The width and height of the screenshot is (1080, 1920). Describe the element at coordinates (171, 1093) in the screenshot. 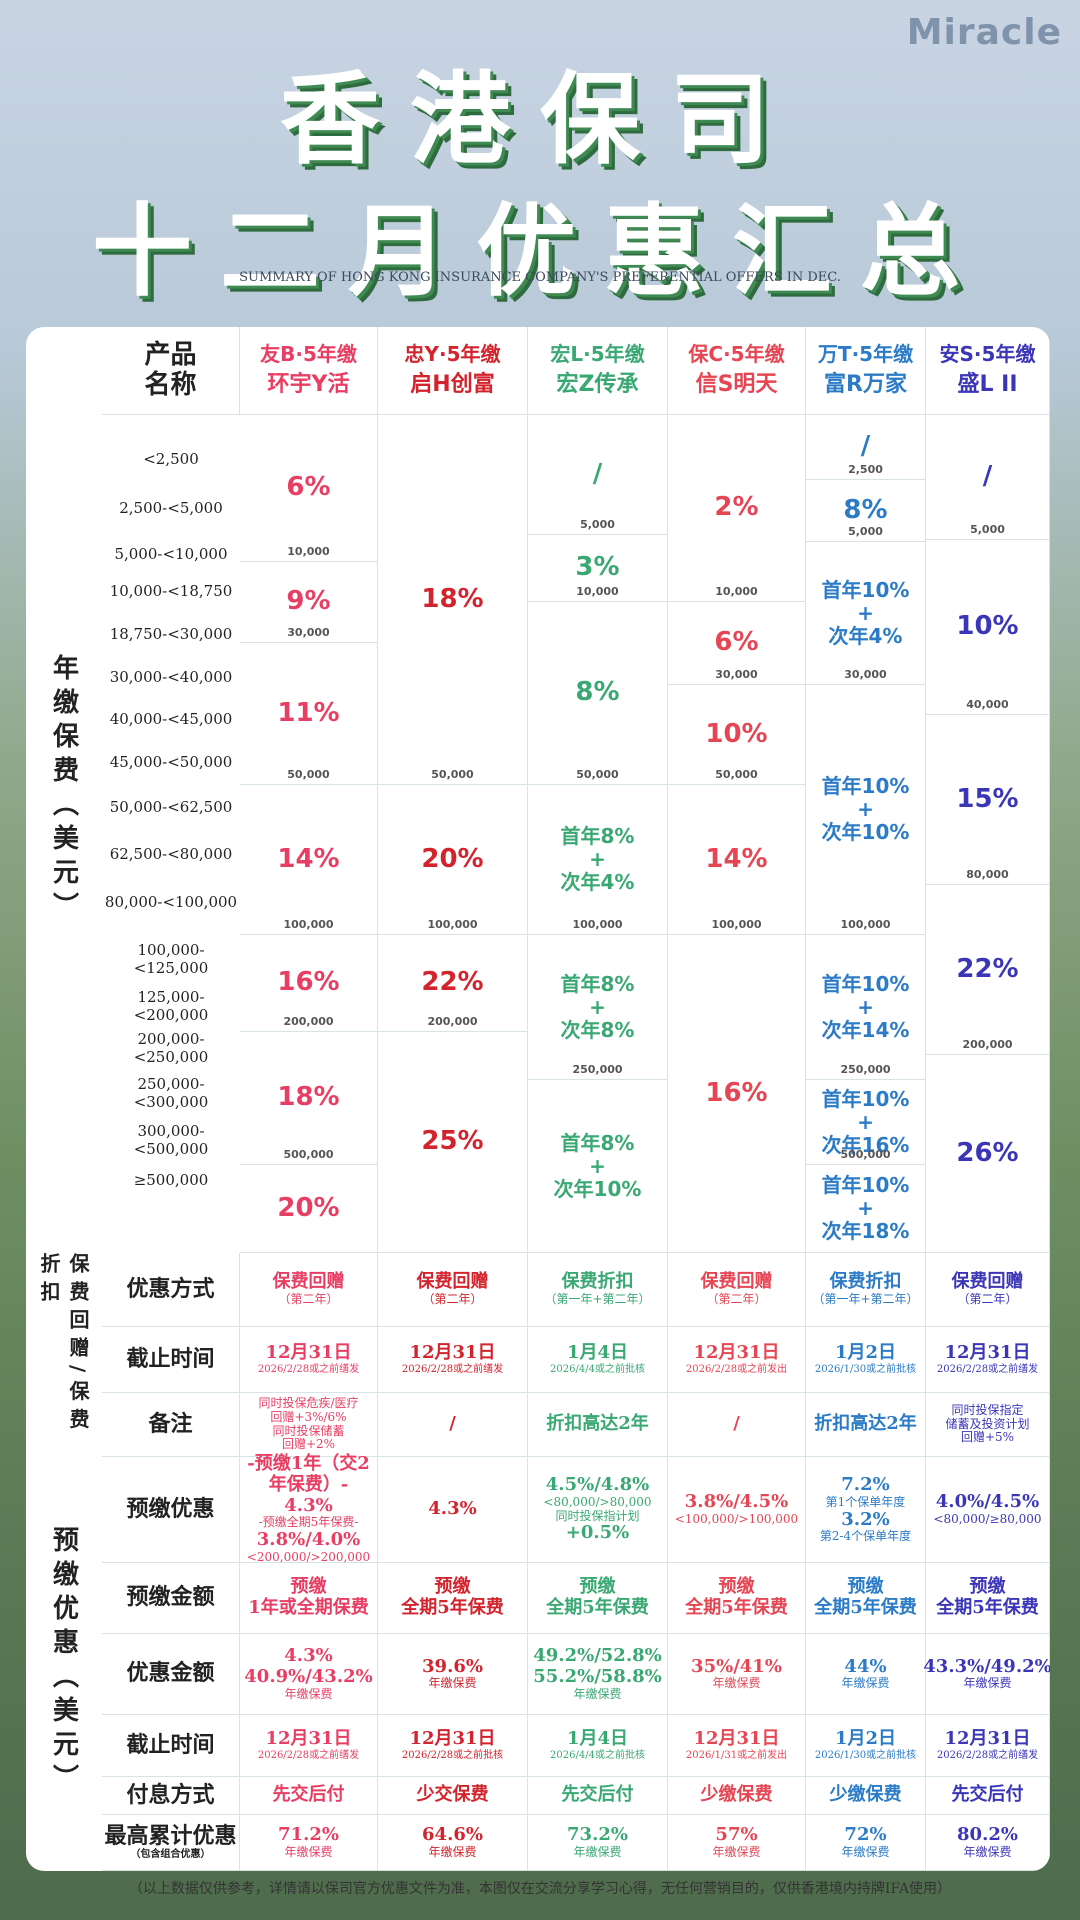

I see `premium-range: 250,000-<300,000` at that location.